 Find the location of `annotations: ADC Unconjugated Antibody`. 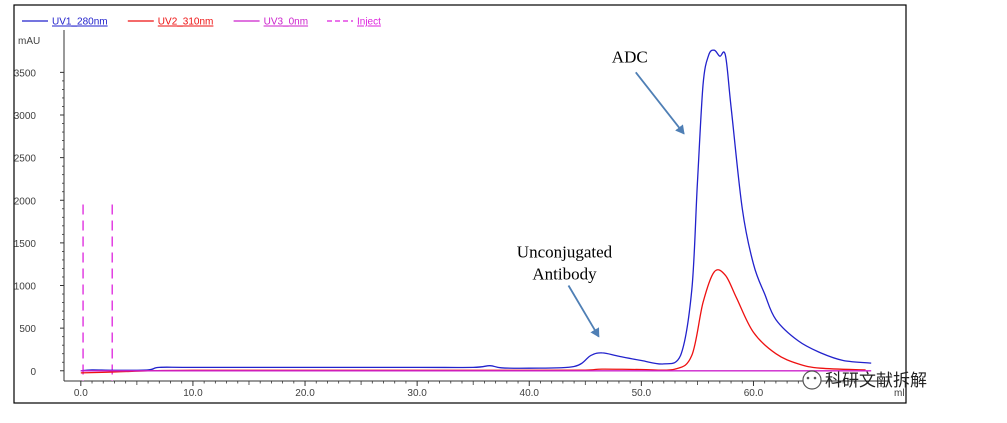

annotations: ADC Unconjugated Antibody is located at coordinates (601, 192).